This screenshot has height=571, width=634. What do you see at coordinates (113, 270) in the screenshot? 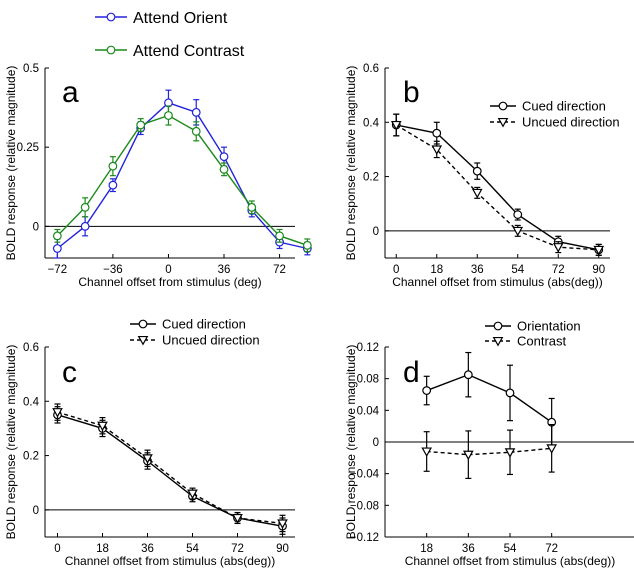
I see `x-tick-label: −36` at bounding box center [113, 270].